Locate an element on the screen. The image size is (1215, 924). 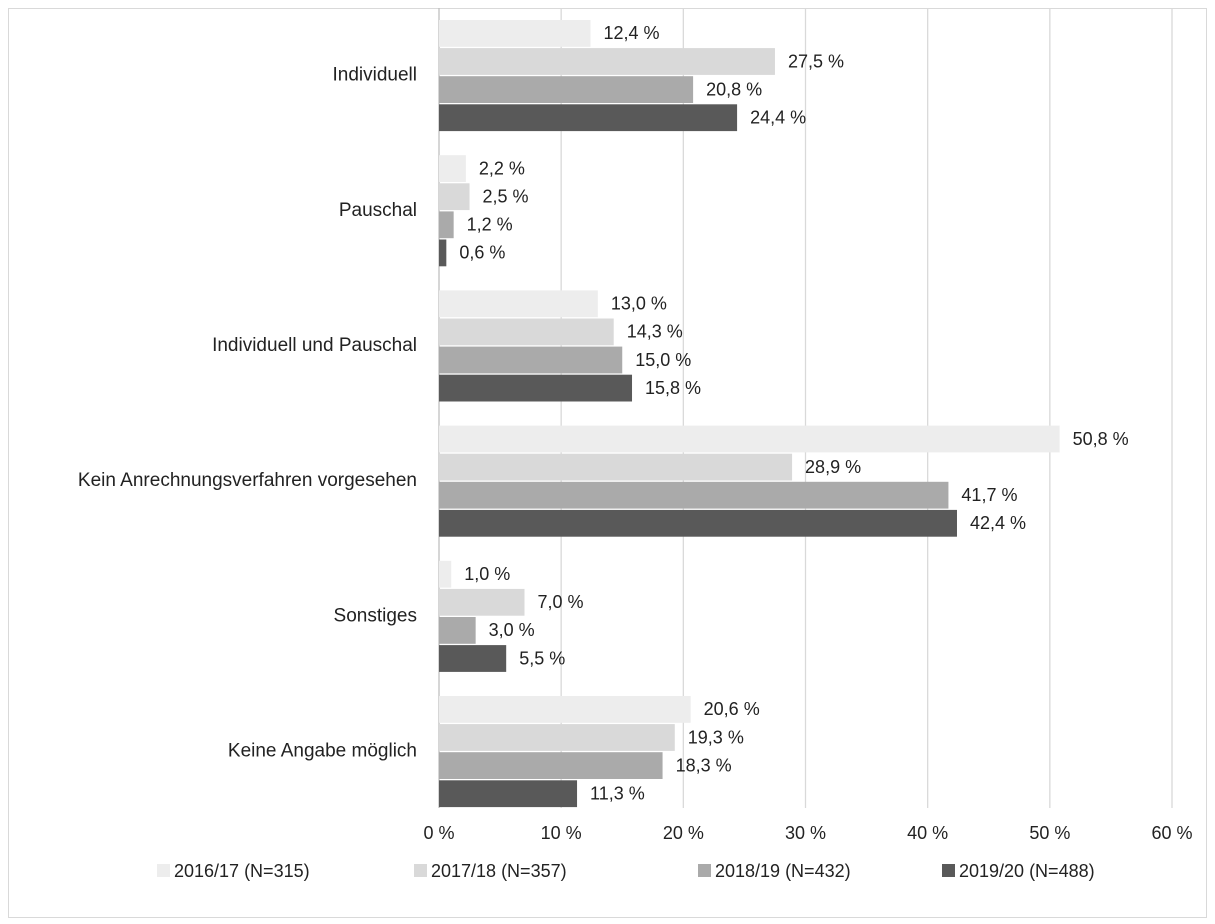
x-tick-label: 40 % is located at coordinates (927, 833).